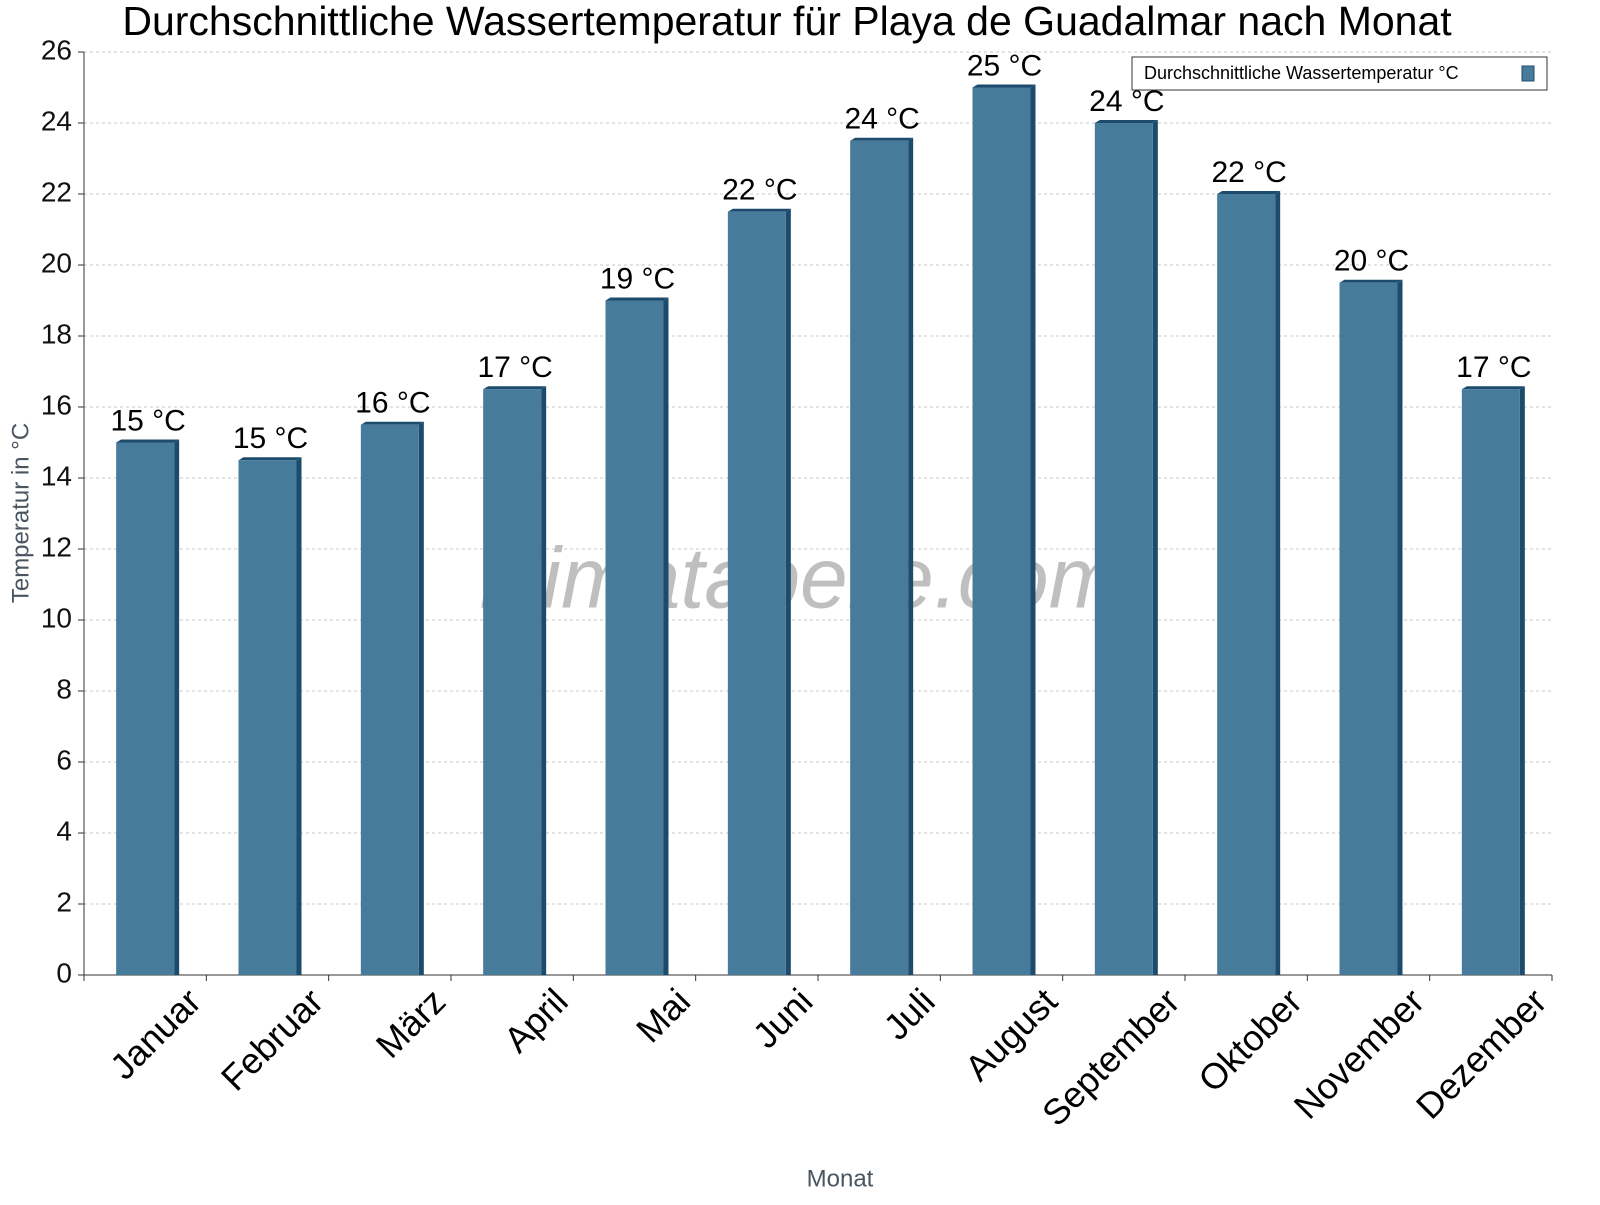  Describe the element at coordinates (411, 1023) in the screenshot. I see `x-tick-label: März` at that location.